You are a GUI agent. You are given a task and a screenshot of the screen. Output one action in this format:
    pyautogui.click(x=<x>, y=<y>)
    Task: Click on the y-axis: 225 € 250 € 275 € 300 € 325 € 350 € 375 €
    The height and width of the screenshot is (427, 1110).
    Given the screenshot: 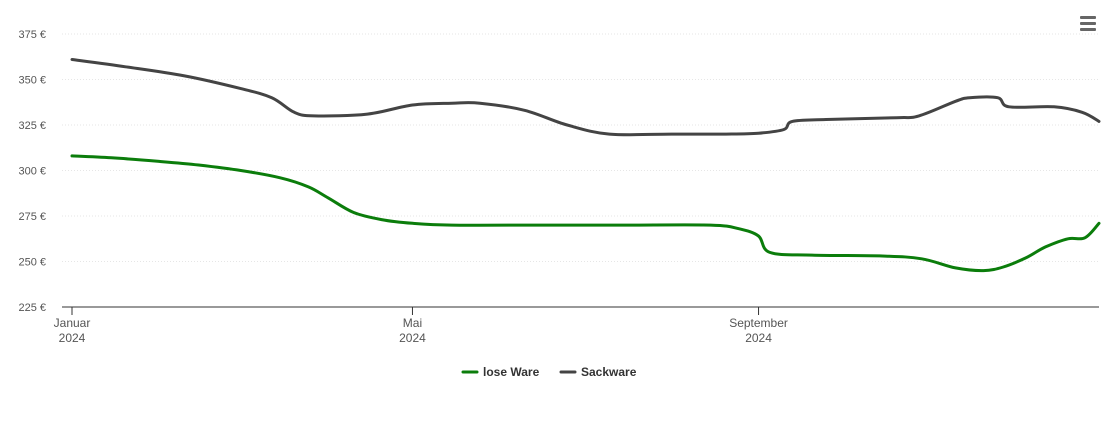 What is the action you would take?
    pyautogui.click(x=32, y=171)
    